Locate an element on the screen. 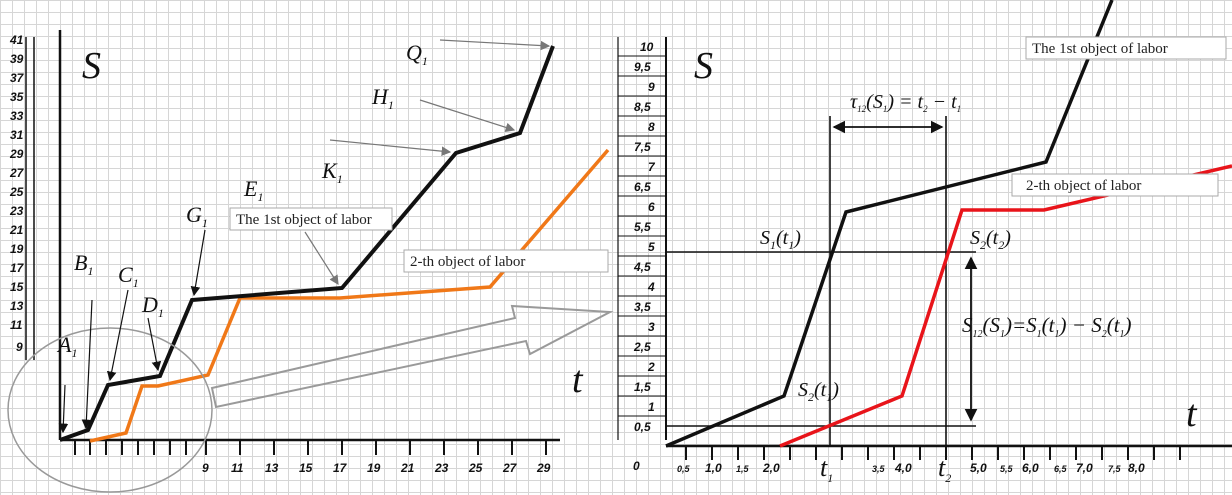 This screenshot has height=495, width=1232. point-label-e1: E1 is located at coordinates (253, 190).